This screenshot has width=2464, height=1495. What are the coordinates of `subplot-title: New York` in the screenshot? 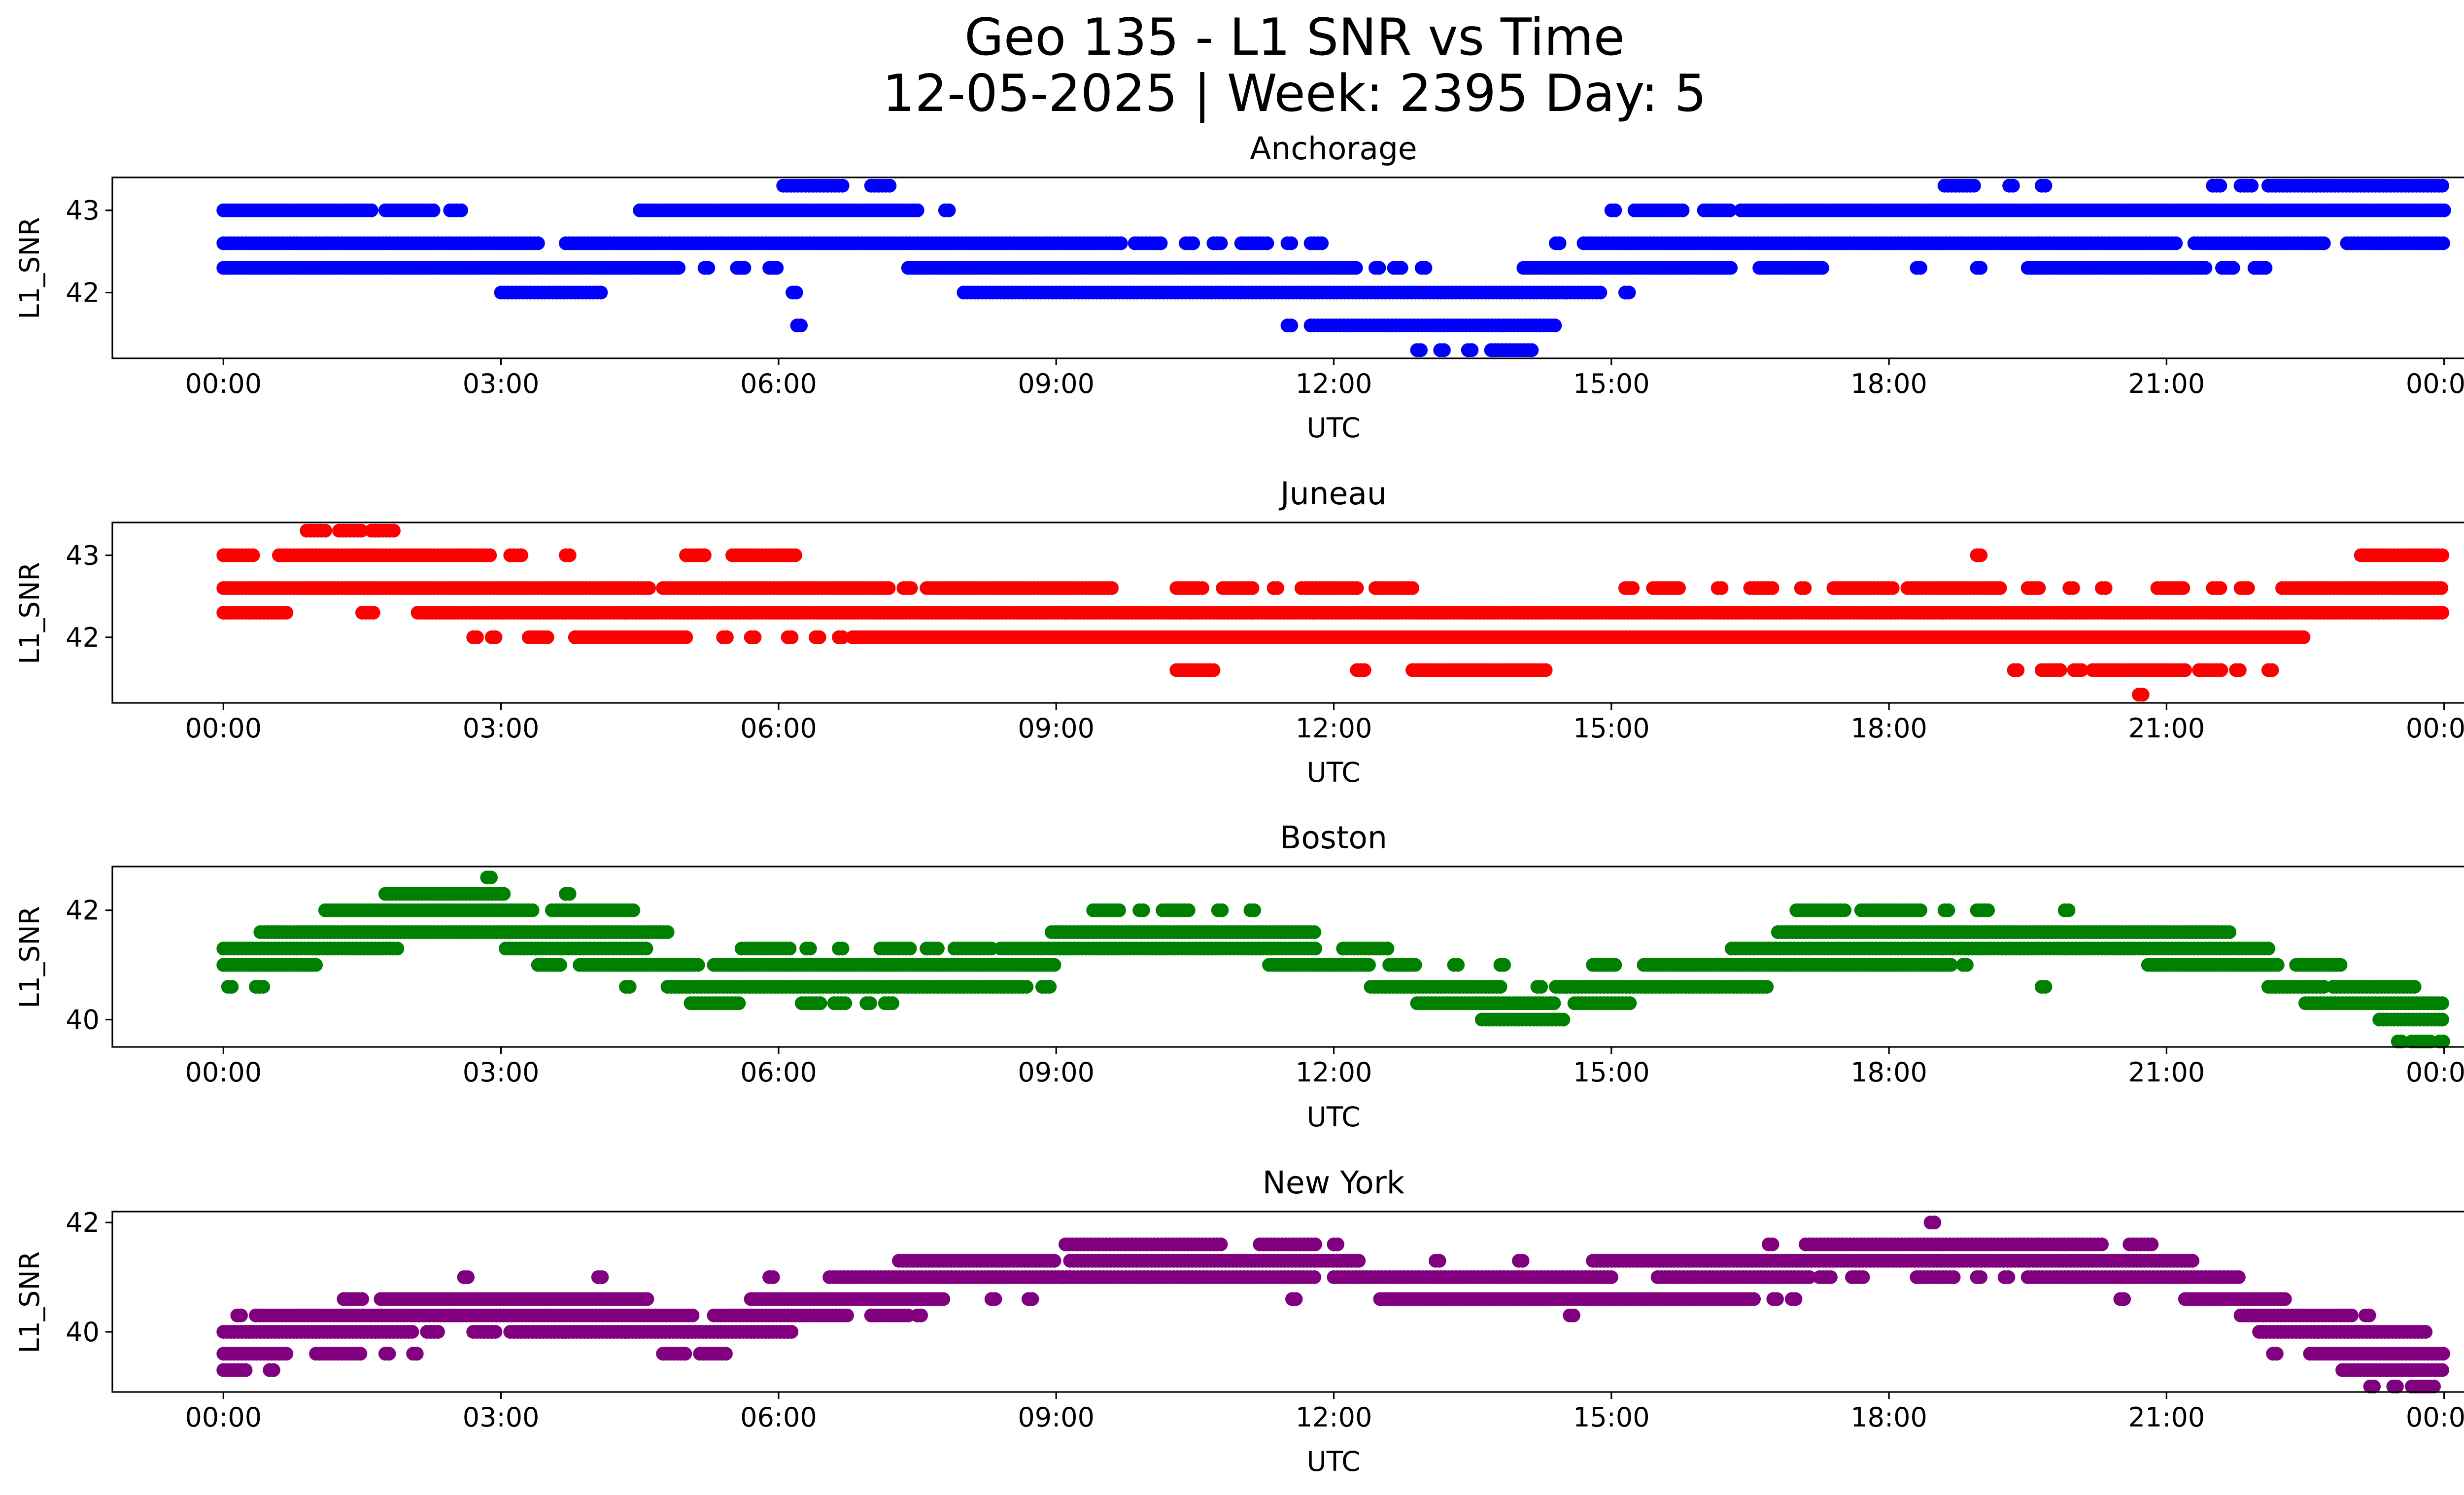 It's located at (1334, 1183).